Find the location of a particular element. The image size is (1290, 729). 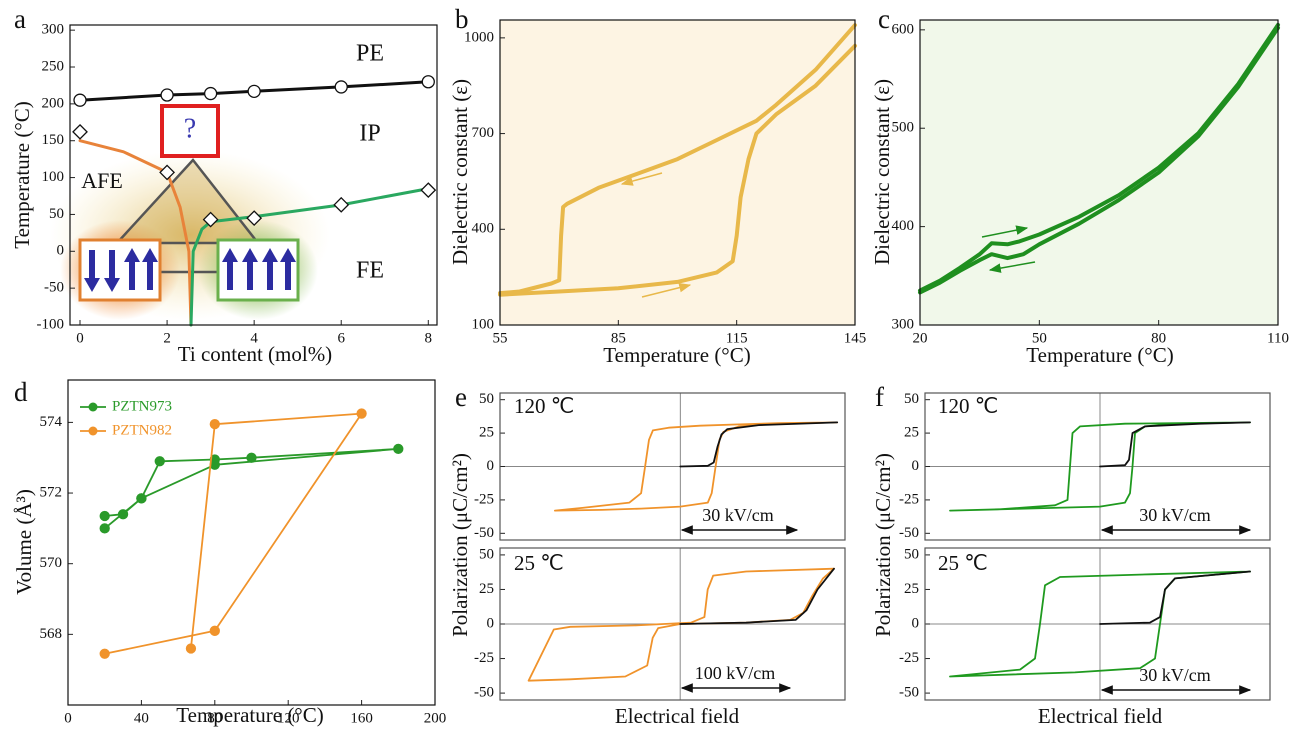

x-tick-label: 4 is located at coordinates (254, 338).